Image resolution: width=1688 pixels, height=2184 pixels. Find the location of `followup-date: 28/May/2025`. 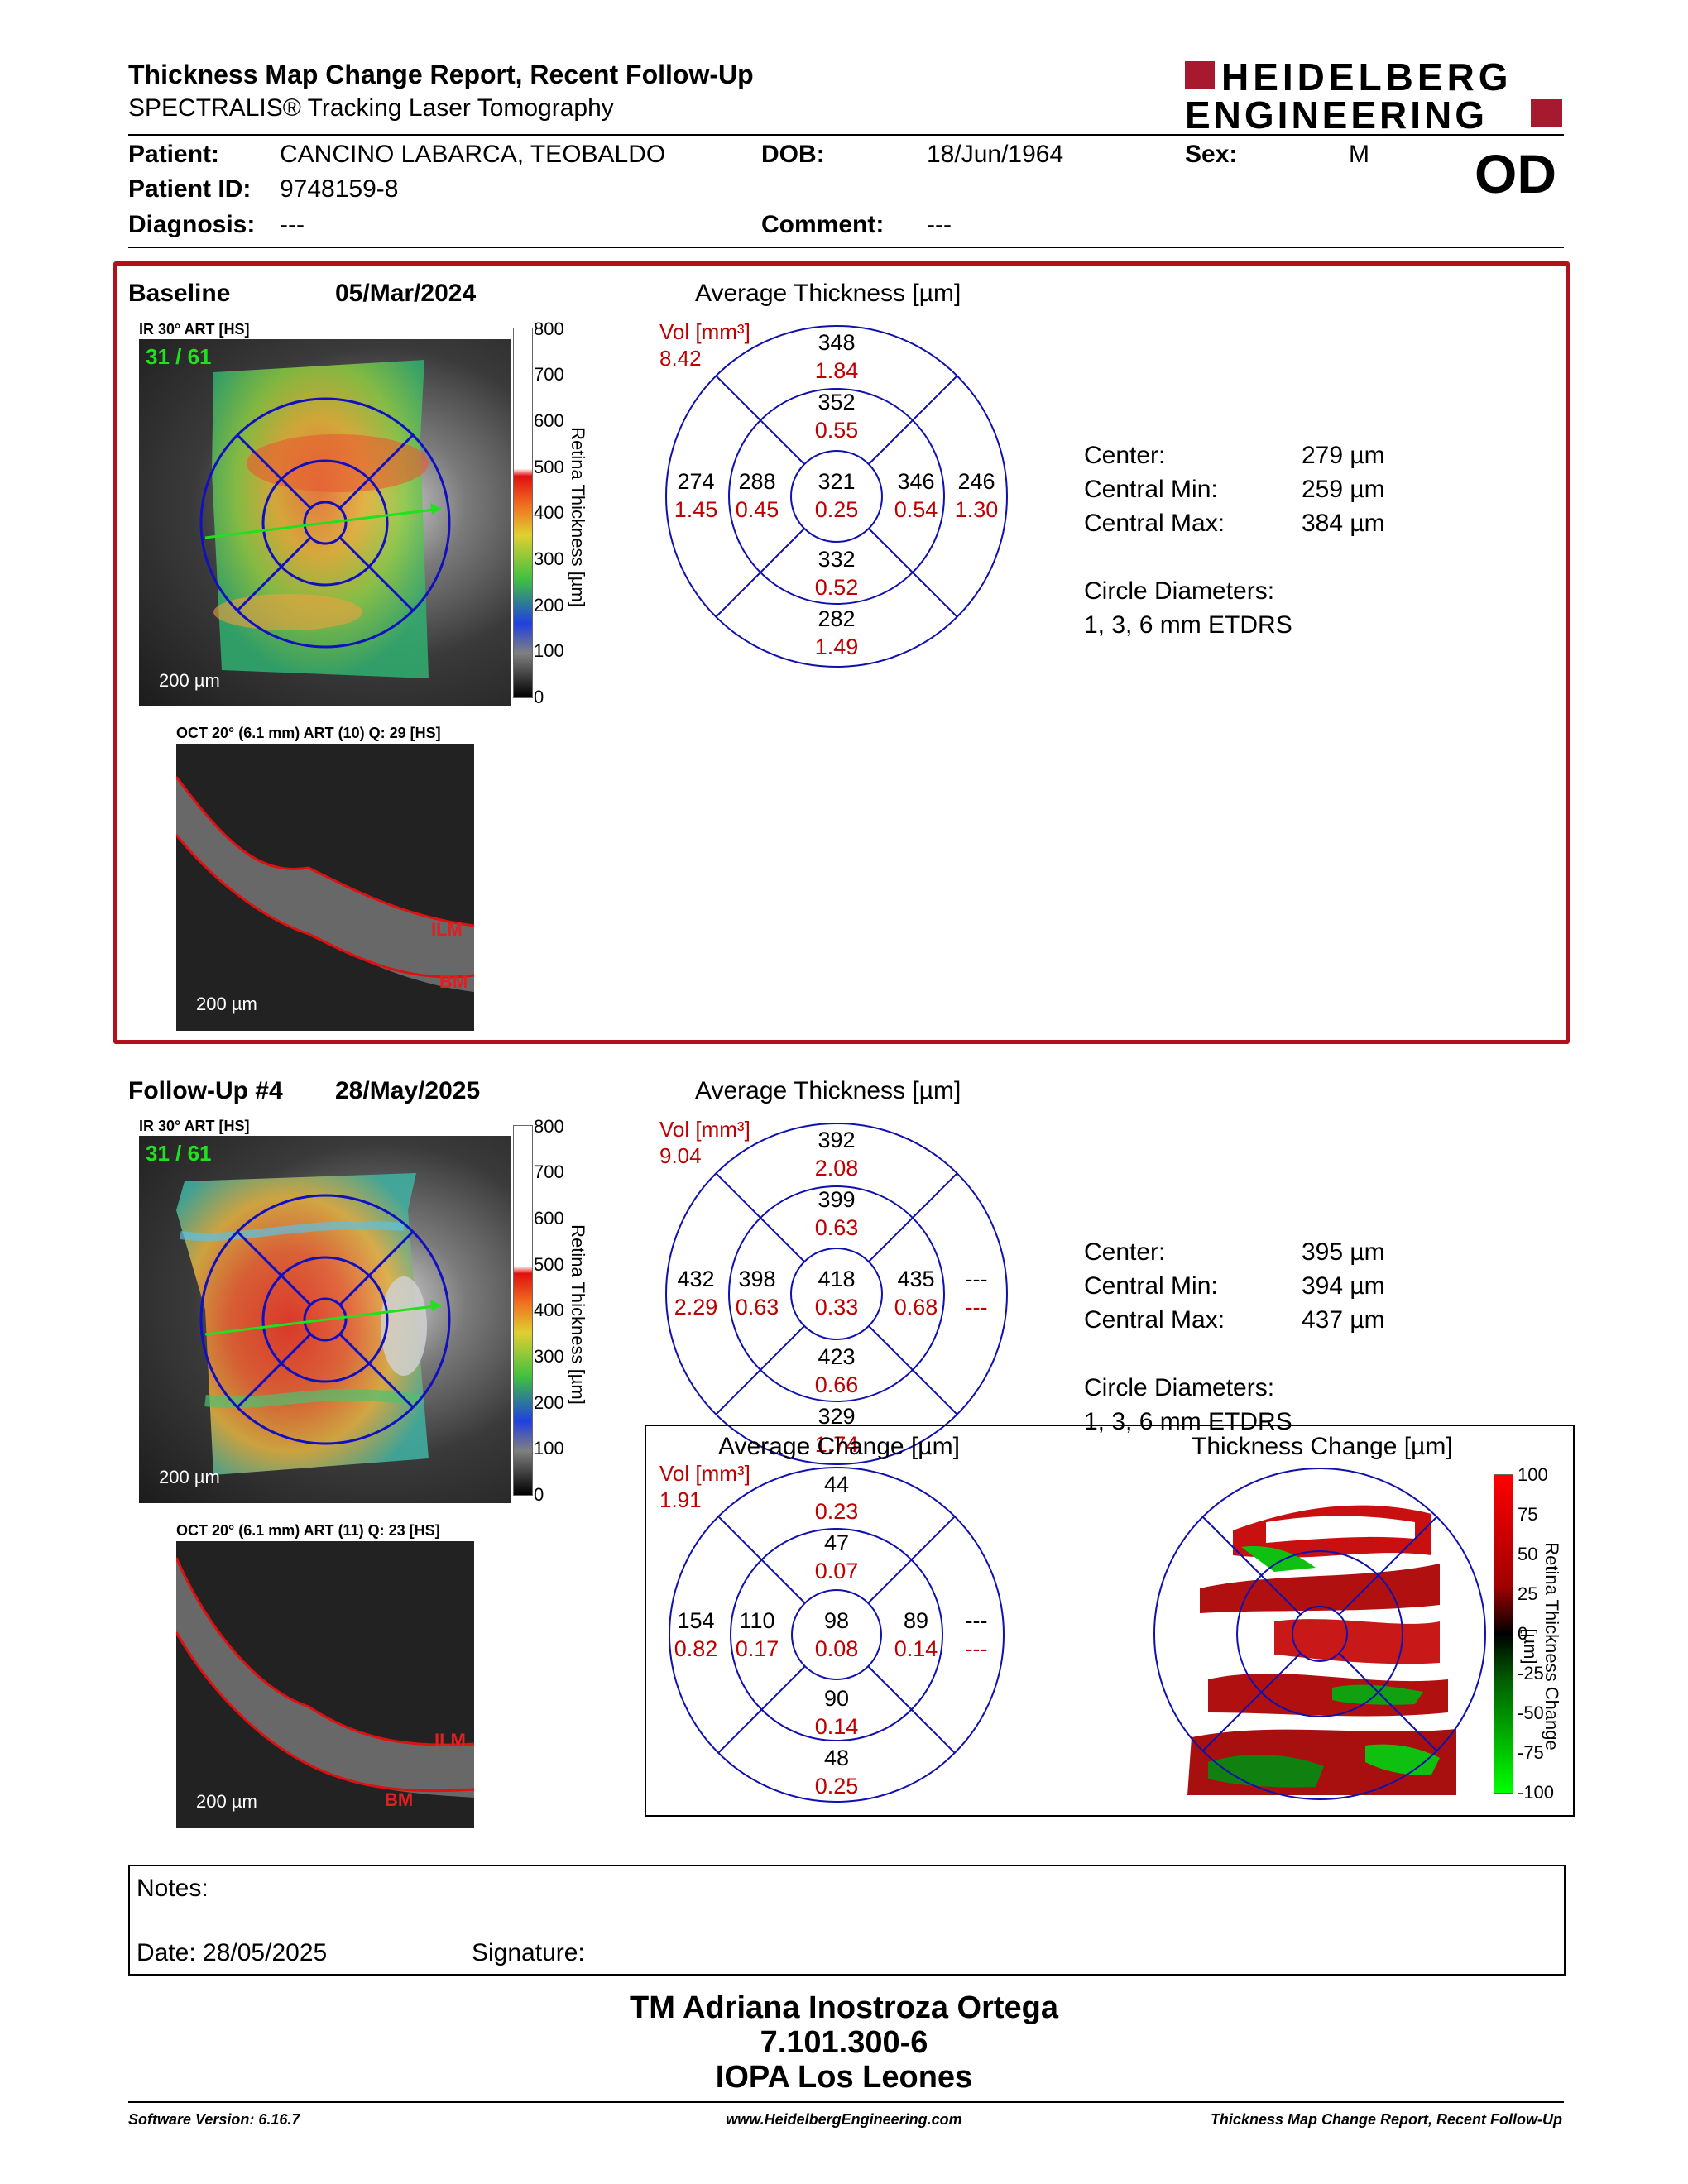

followup-date: 28/May/2025 is located at coordinates (408, 1090).